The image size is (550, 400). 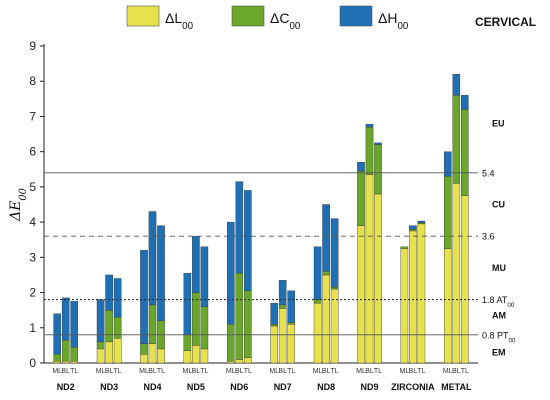 What do you see at coordinates (326, 387) in the screenshot?
I see `group-label: ND8` at bounding box center [326, 387].